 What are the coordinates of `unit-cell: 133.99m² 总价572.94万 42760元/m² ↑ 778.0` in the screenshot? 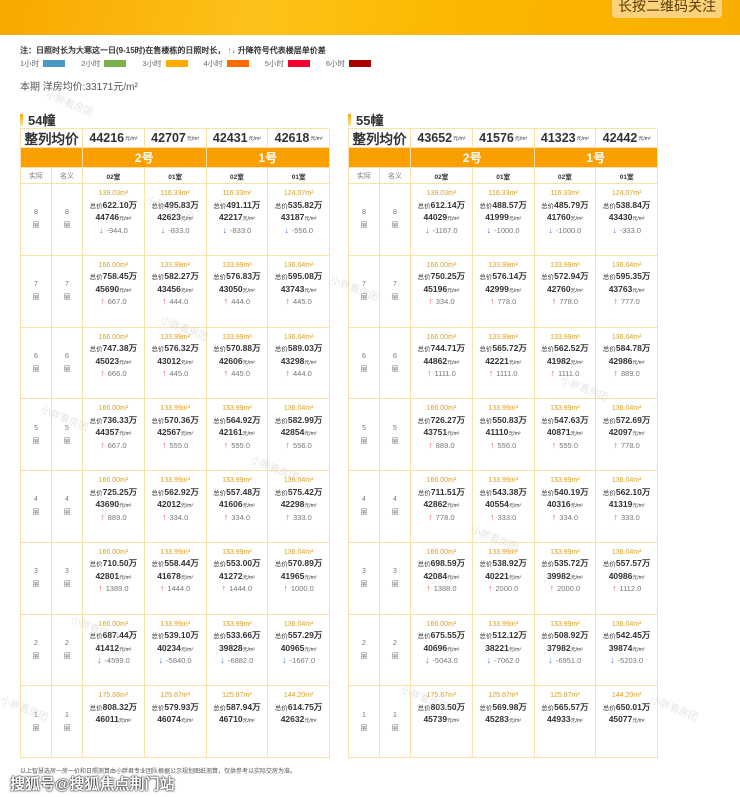 It's located at (565, 291).